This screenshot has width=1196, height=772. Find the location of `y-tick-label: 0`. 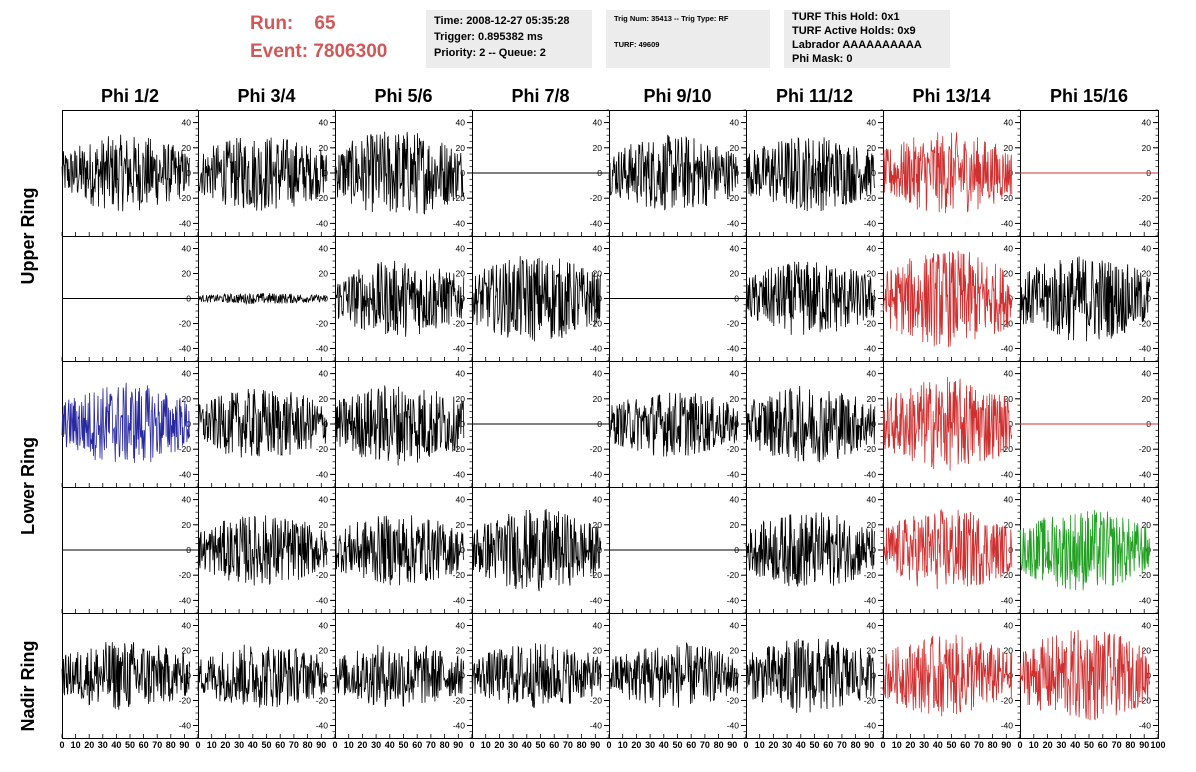

y-tick-label: 0 is located at coordinates (462, 299).